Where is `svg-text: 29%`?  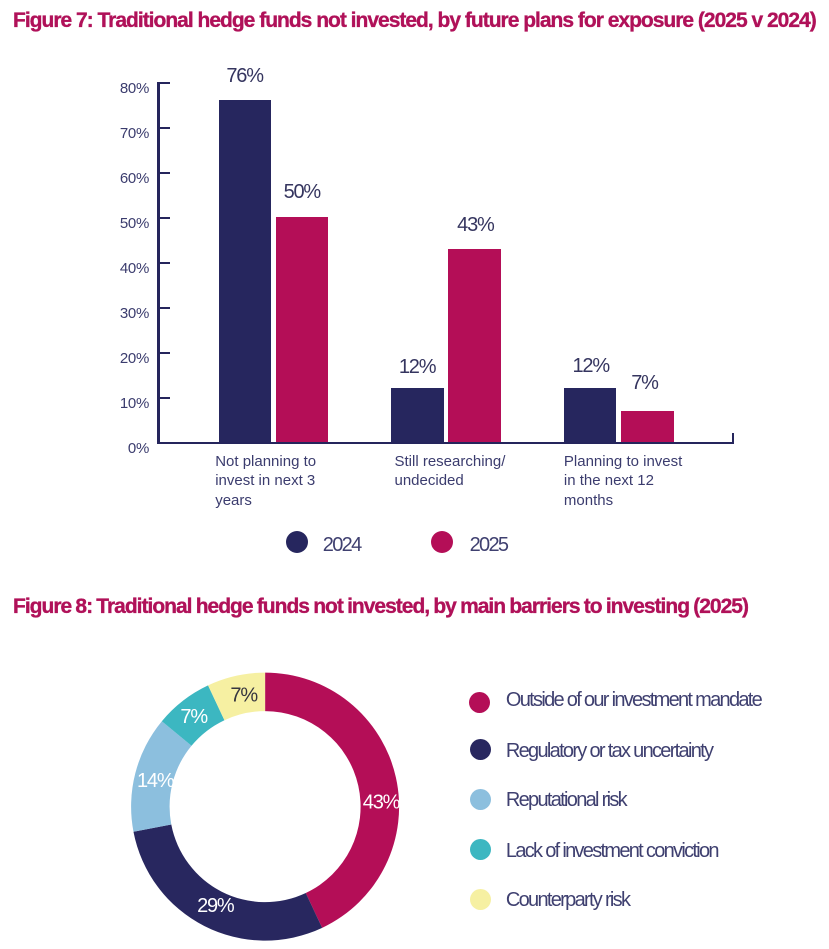 svg-text: 29% is located at coordinates (216, 906).